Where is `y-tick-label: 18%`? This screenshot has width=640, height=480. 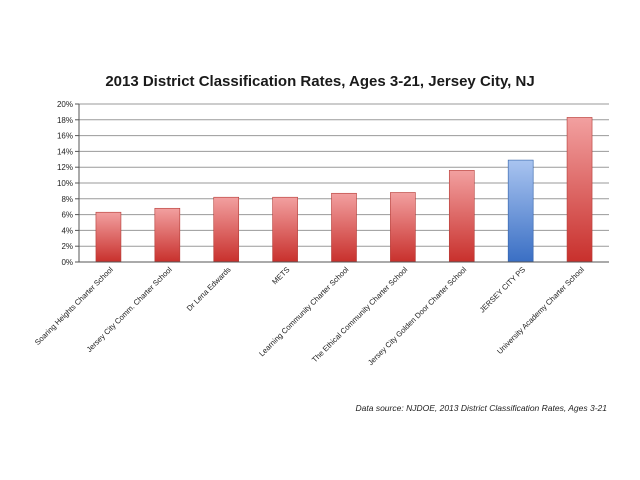
y-tick-label: 18% is located at coordinates (65, 120).